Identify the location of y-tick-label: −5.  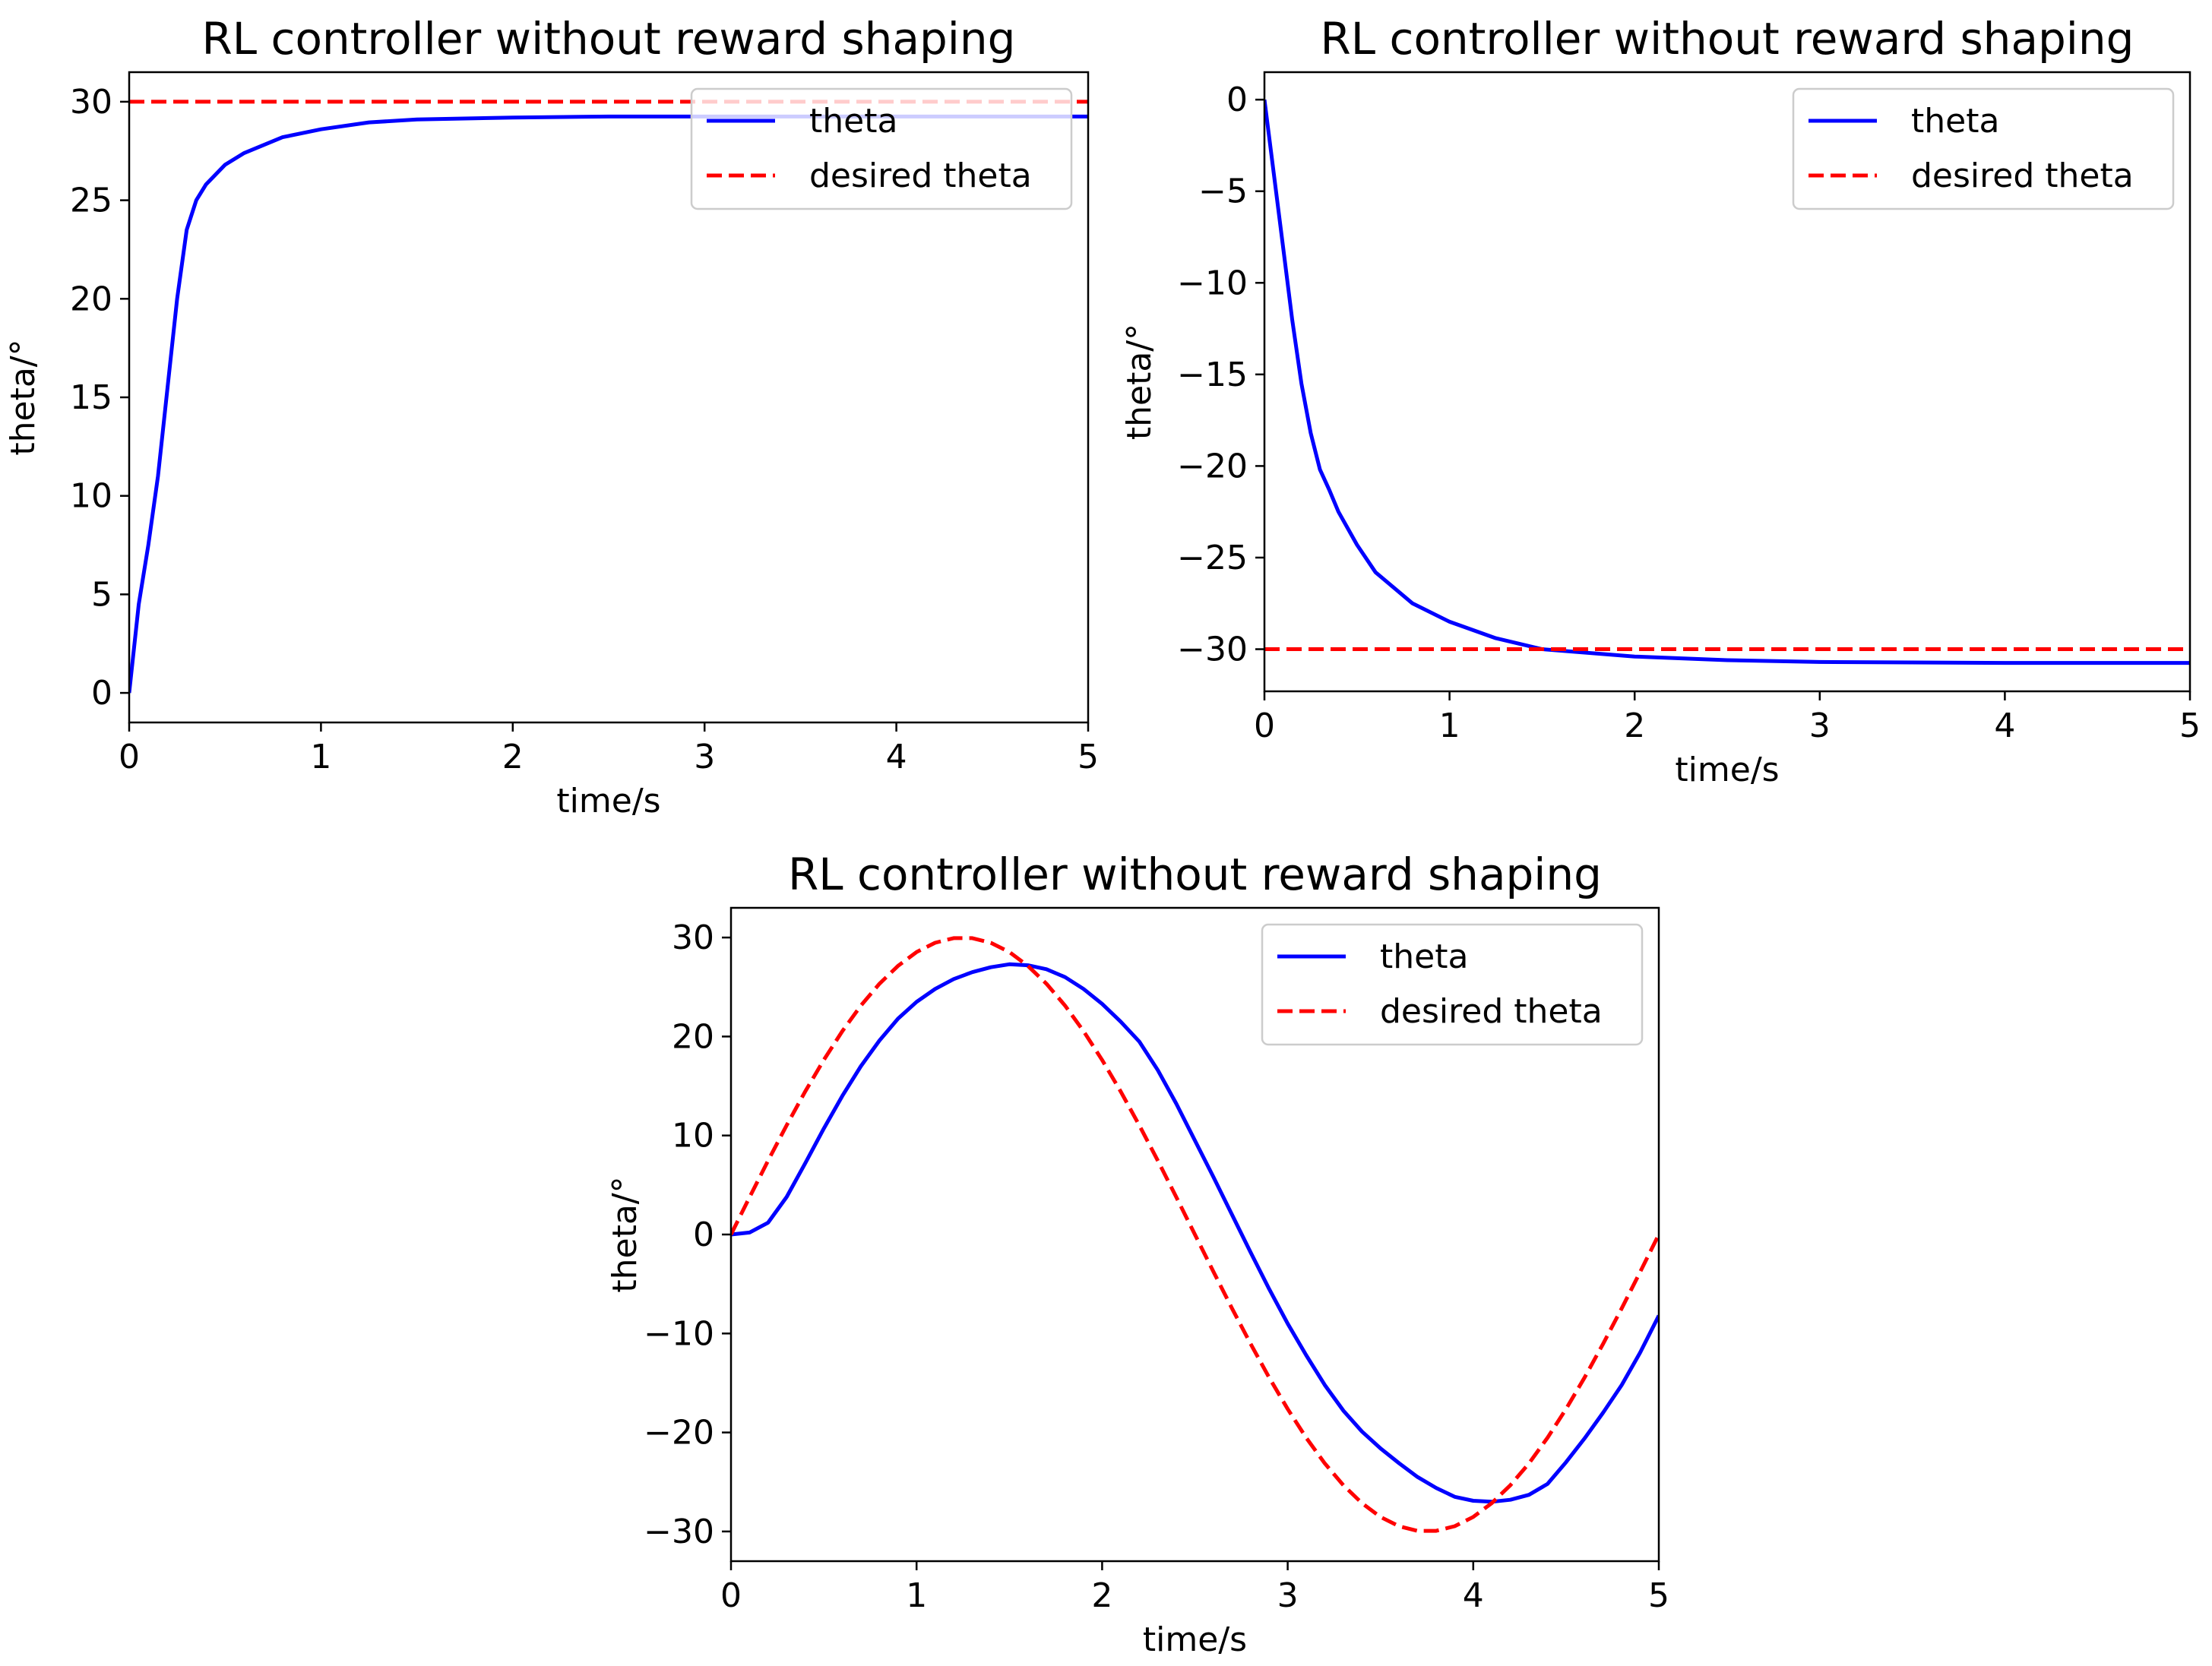
(1223, 191).